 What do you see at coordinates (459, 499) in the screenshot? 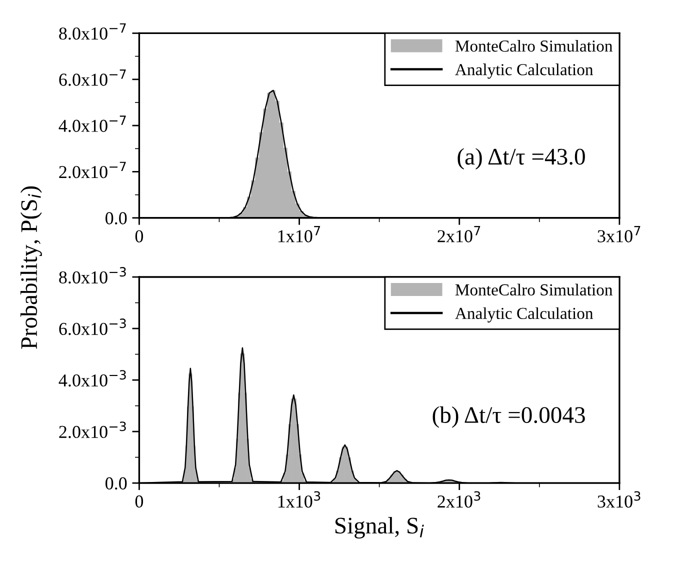
I see `x-tick-label: 2x10$^{3}$` at bounding box center [459, 499].